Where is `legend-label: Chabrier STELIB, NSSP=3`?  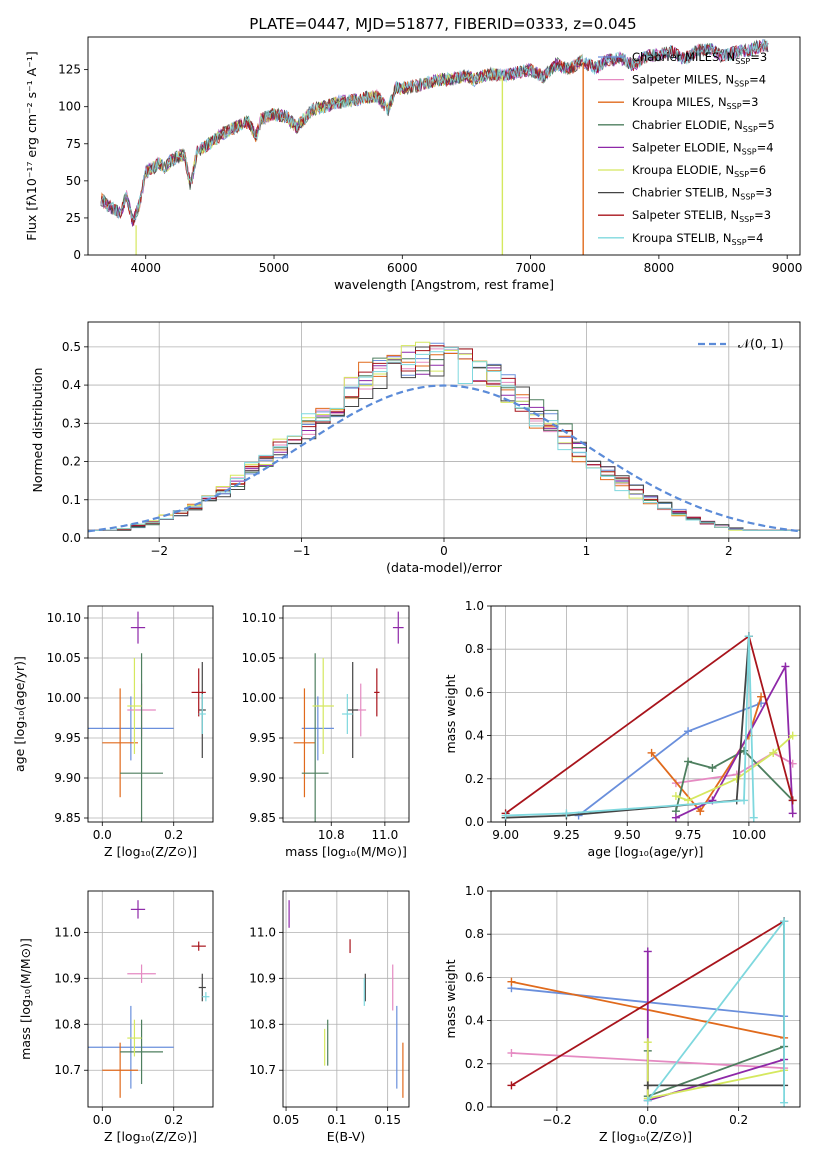 legend-label: Chabrier STELIB, NSSP=3 is located at coordinates (702, 194).